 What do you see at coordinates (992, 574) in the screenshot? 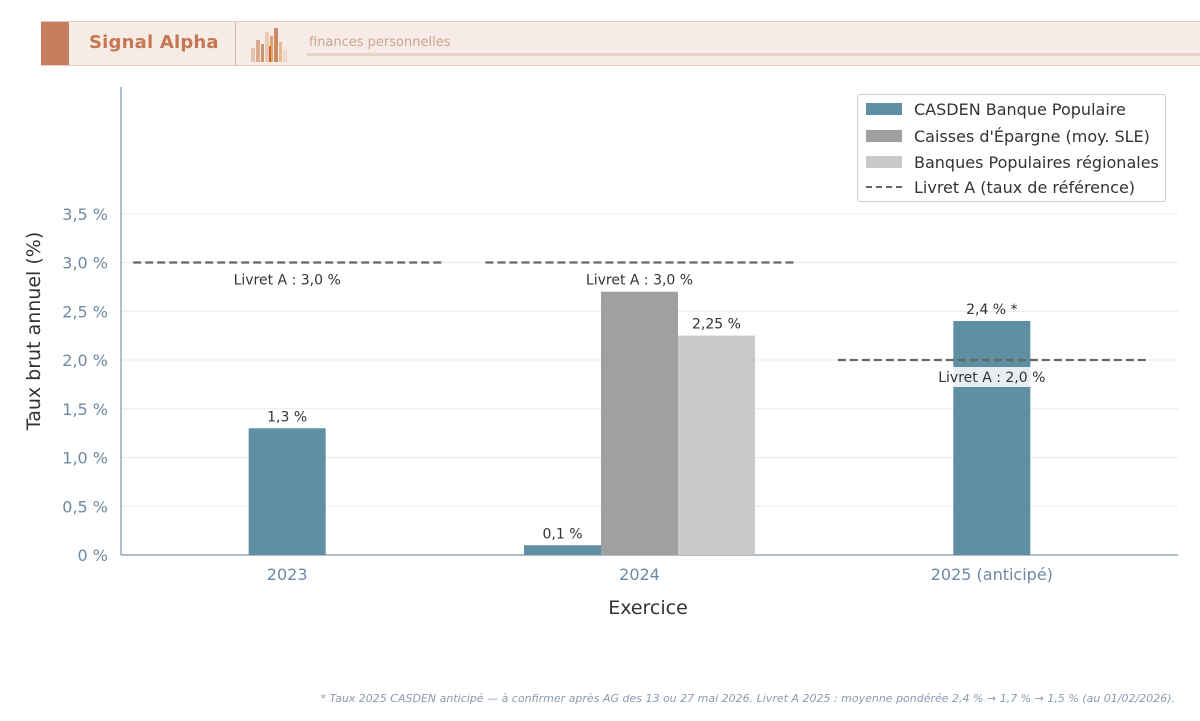
I see `x-tick-label: 2025 (anticipé)` at bounding box center [992, 574].